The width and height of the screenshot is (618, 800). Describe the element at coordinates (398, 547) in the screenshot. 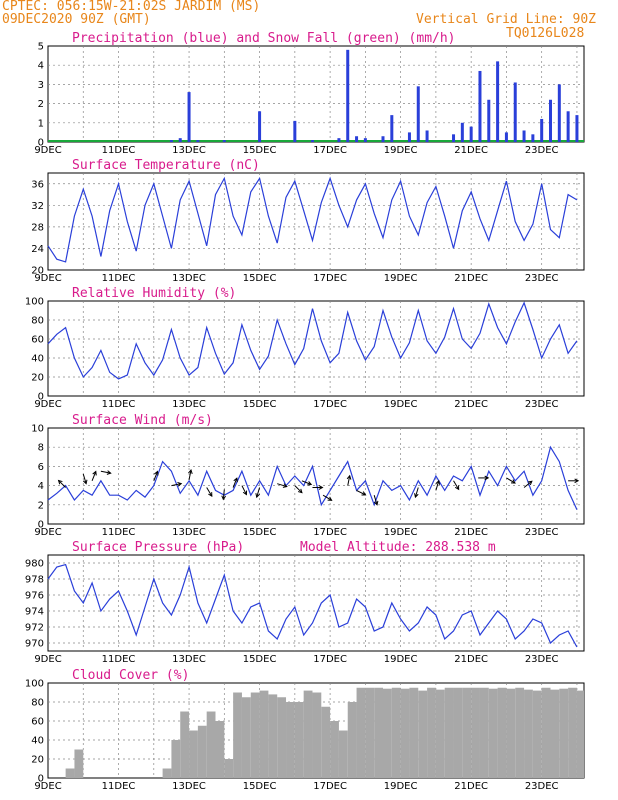

I see `model-altitude-label: Model Altitude: 288.538 m` at that location.